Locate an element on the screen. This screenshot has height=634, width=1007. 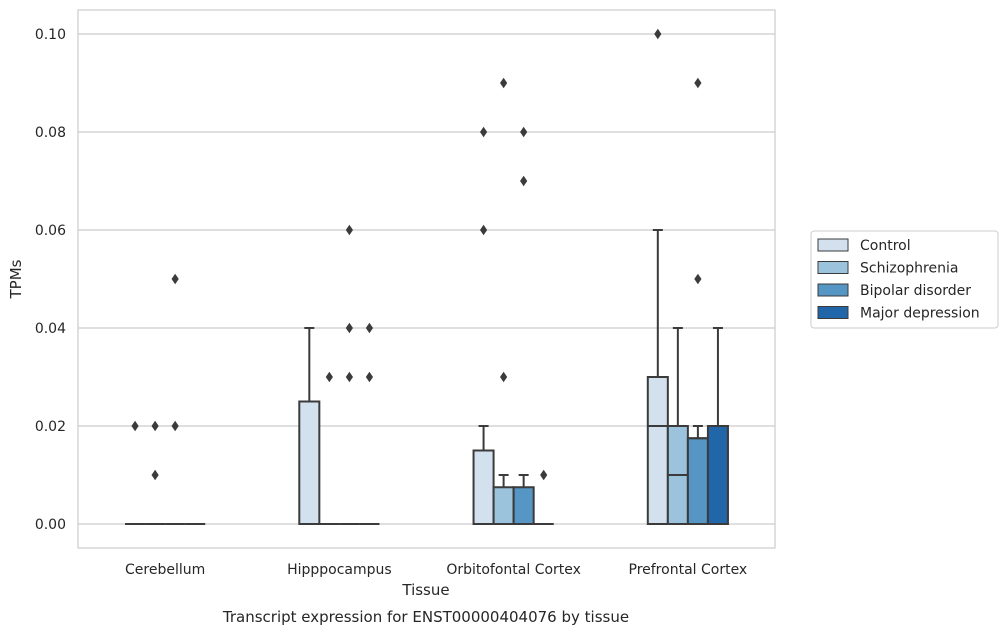
legend-label: Major depression is located at coordinates (920, 314).